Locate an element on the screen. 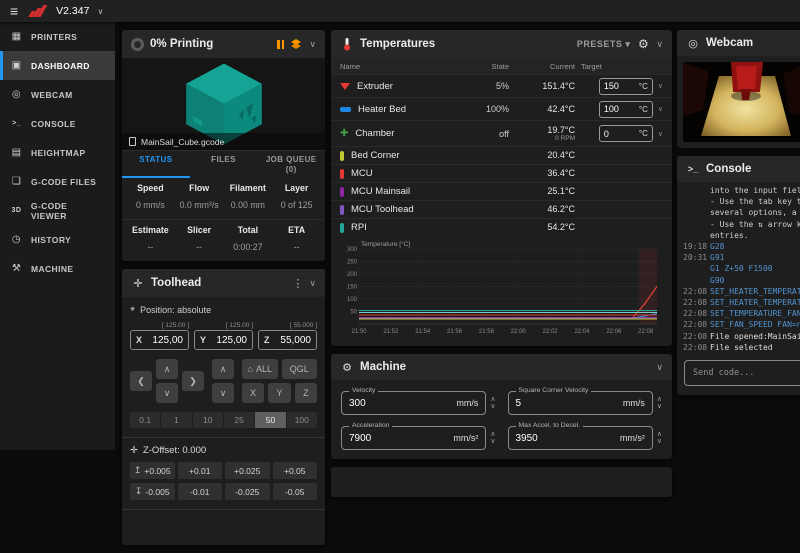  temp-settings-gear-icon: ⚙ is located at coordinates (643, 44).